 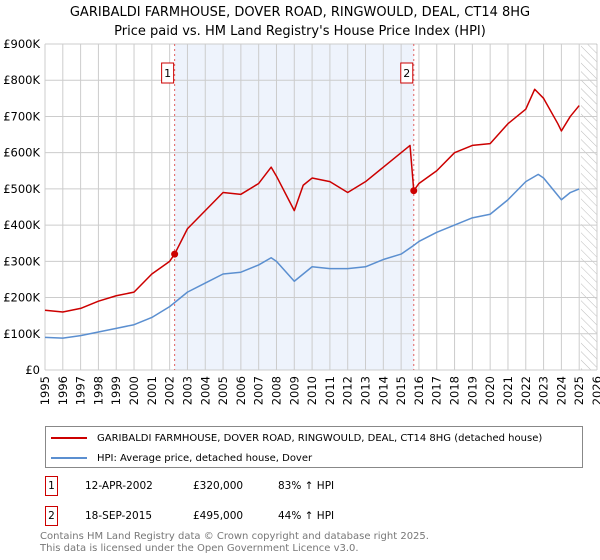 What do you see at coordinates (189, 486) in the screenshot?
I see `sale-row-1: 1 12-APR-2002 £320,000 83% ↑ HPI` at bounding box center [189, 486].